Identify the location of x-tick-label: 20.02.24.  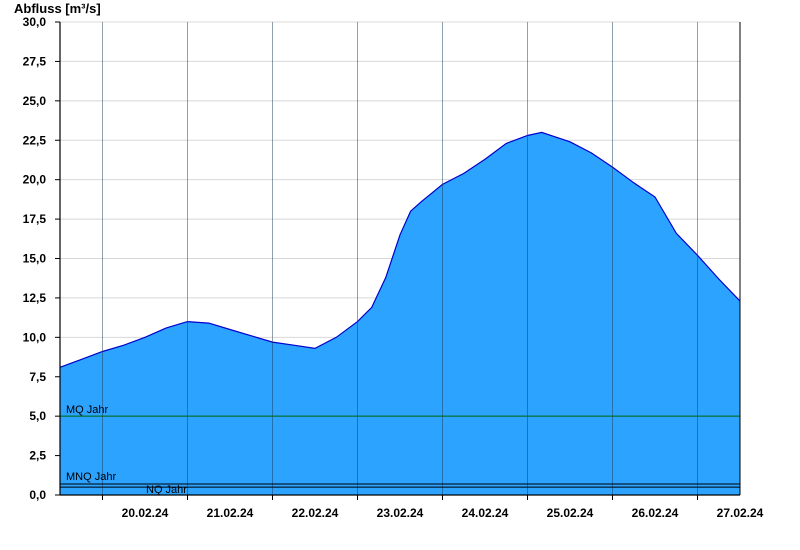
(145, 513).